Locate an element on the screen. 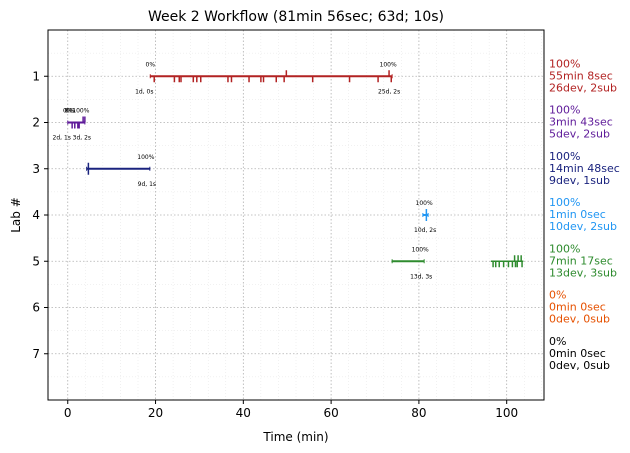 The image size is (630, 453). summary-line: 1min 0sec is located at coordinates (577, 214).